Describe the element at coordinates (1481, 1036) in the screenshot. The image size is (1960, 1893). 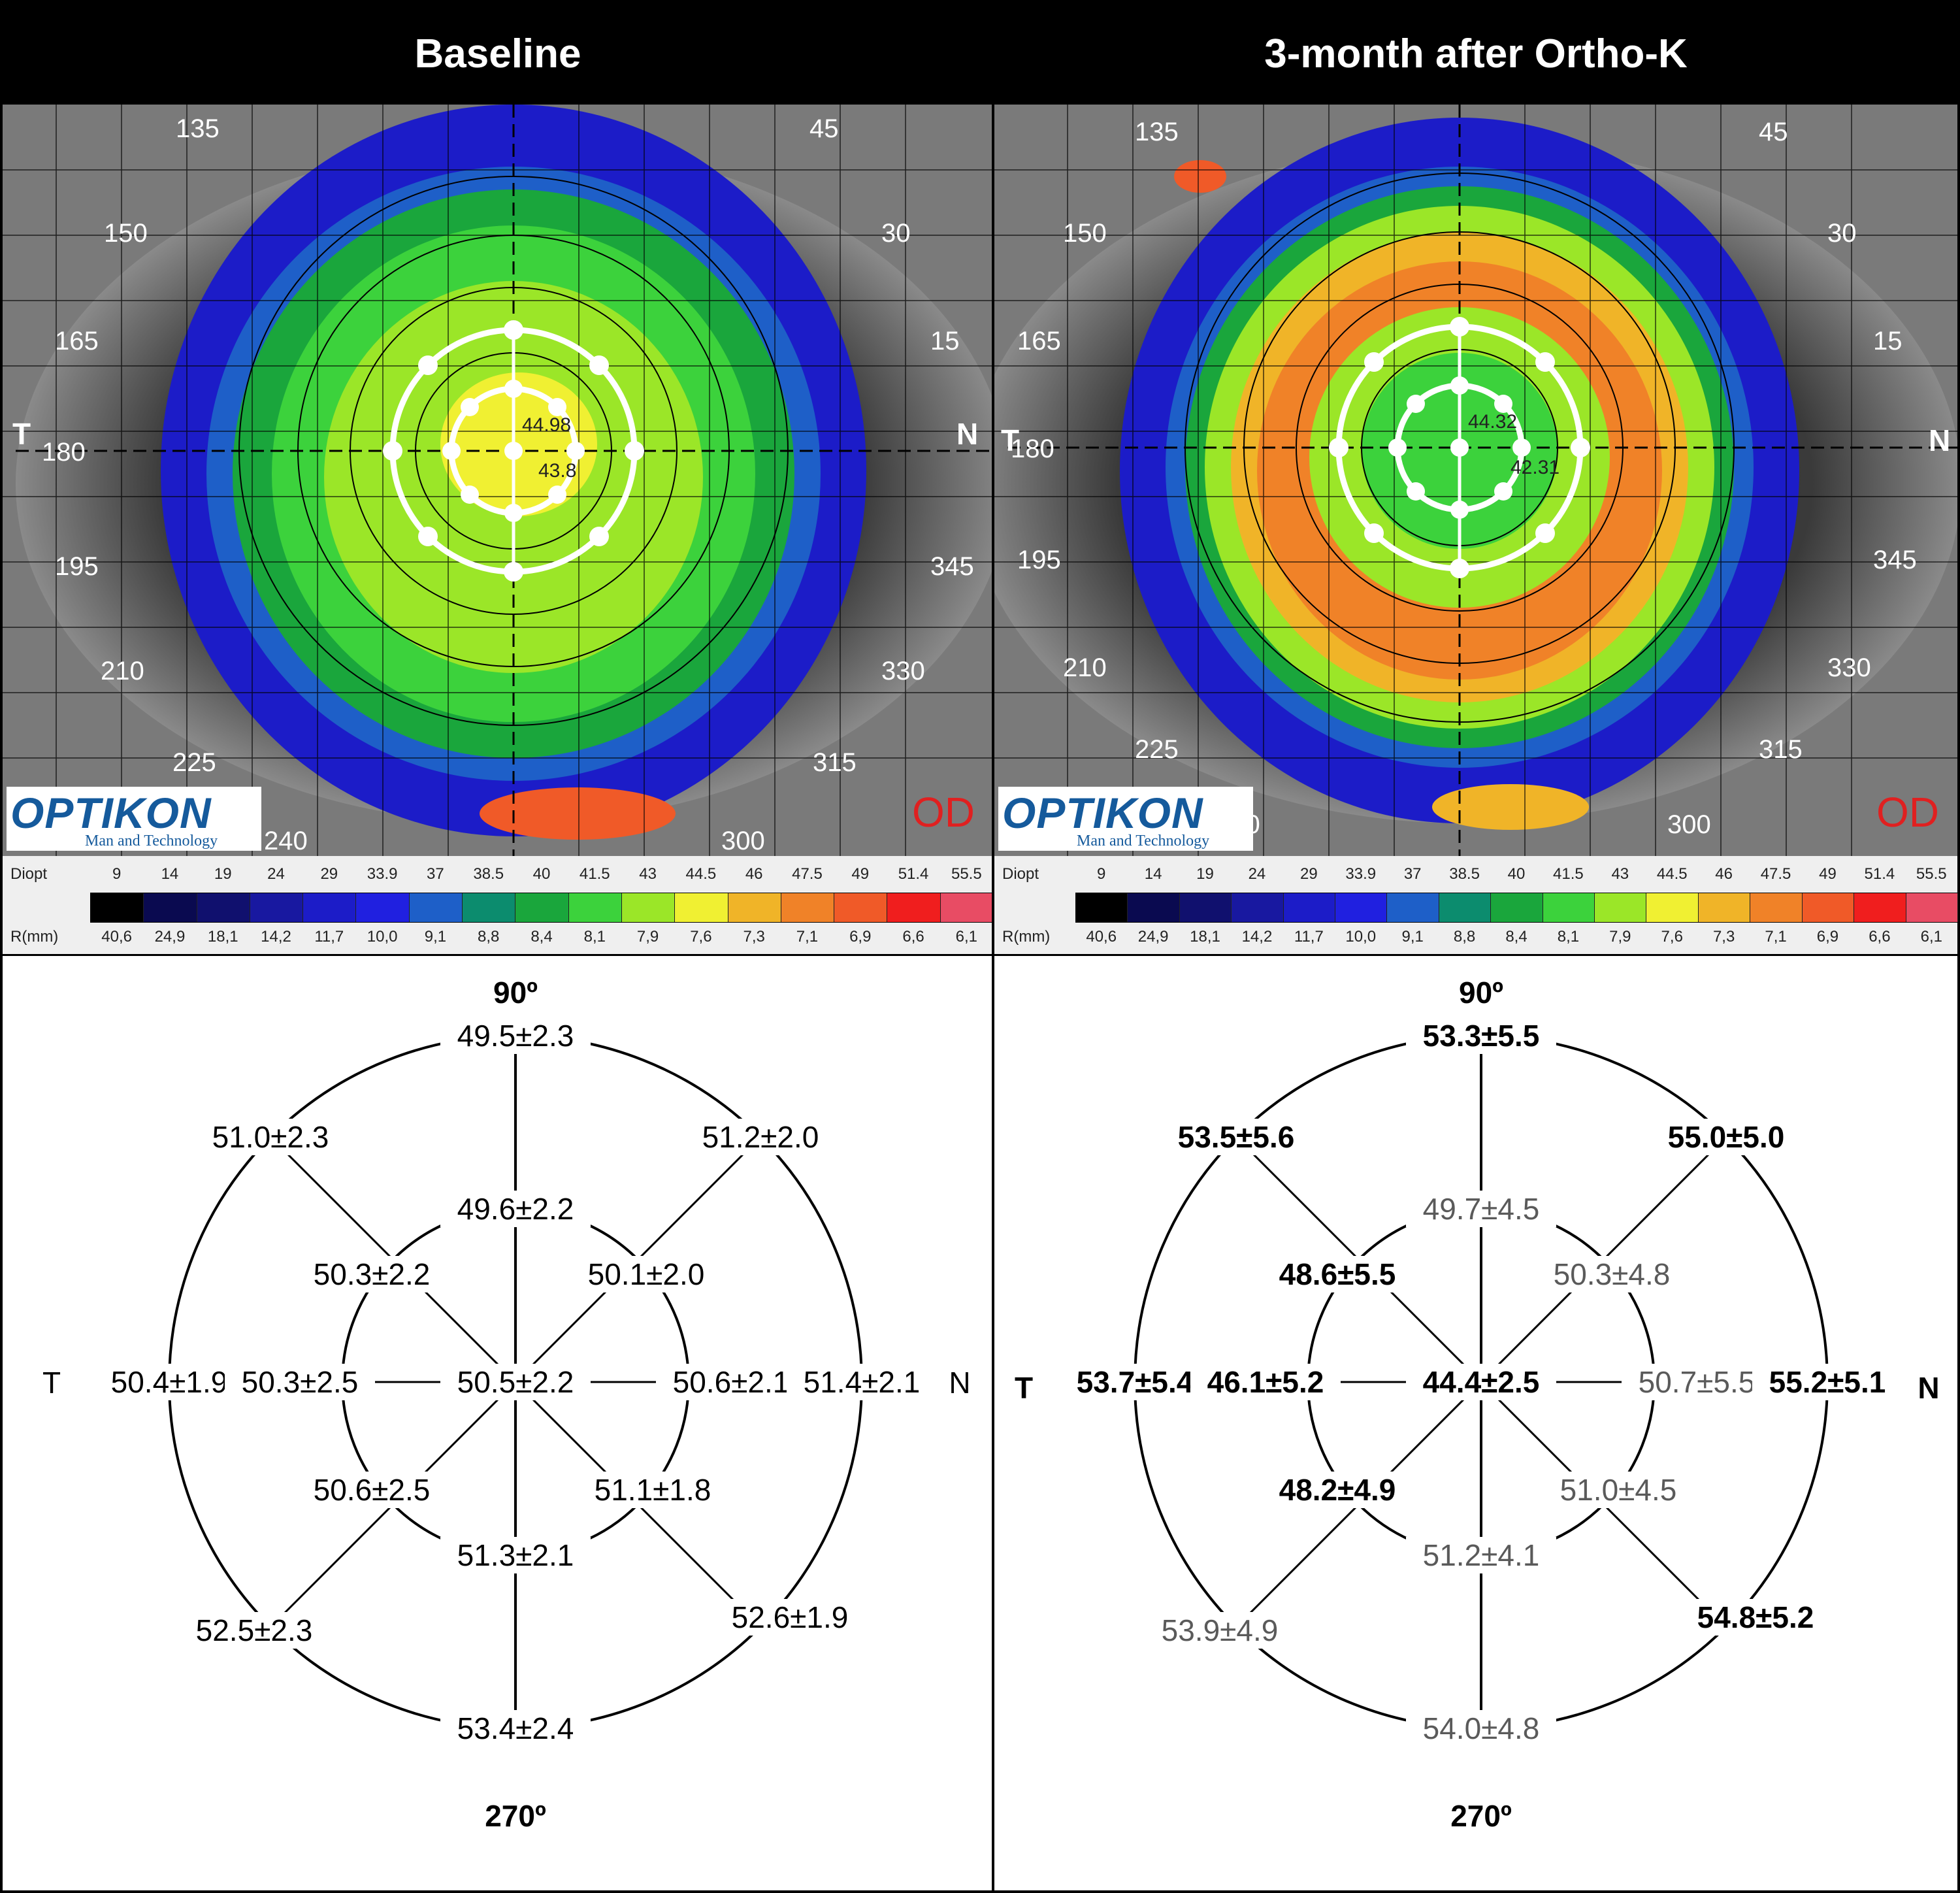
I see `value-outer-top: 53.3±5.5` at that location.